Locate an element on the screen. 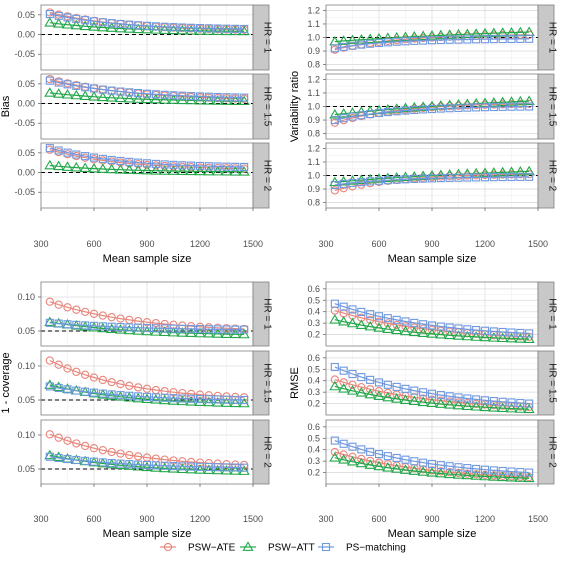  y-tick-label: 0.00 is located at coordinates (26, 35).